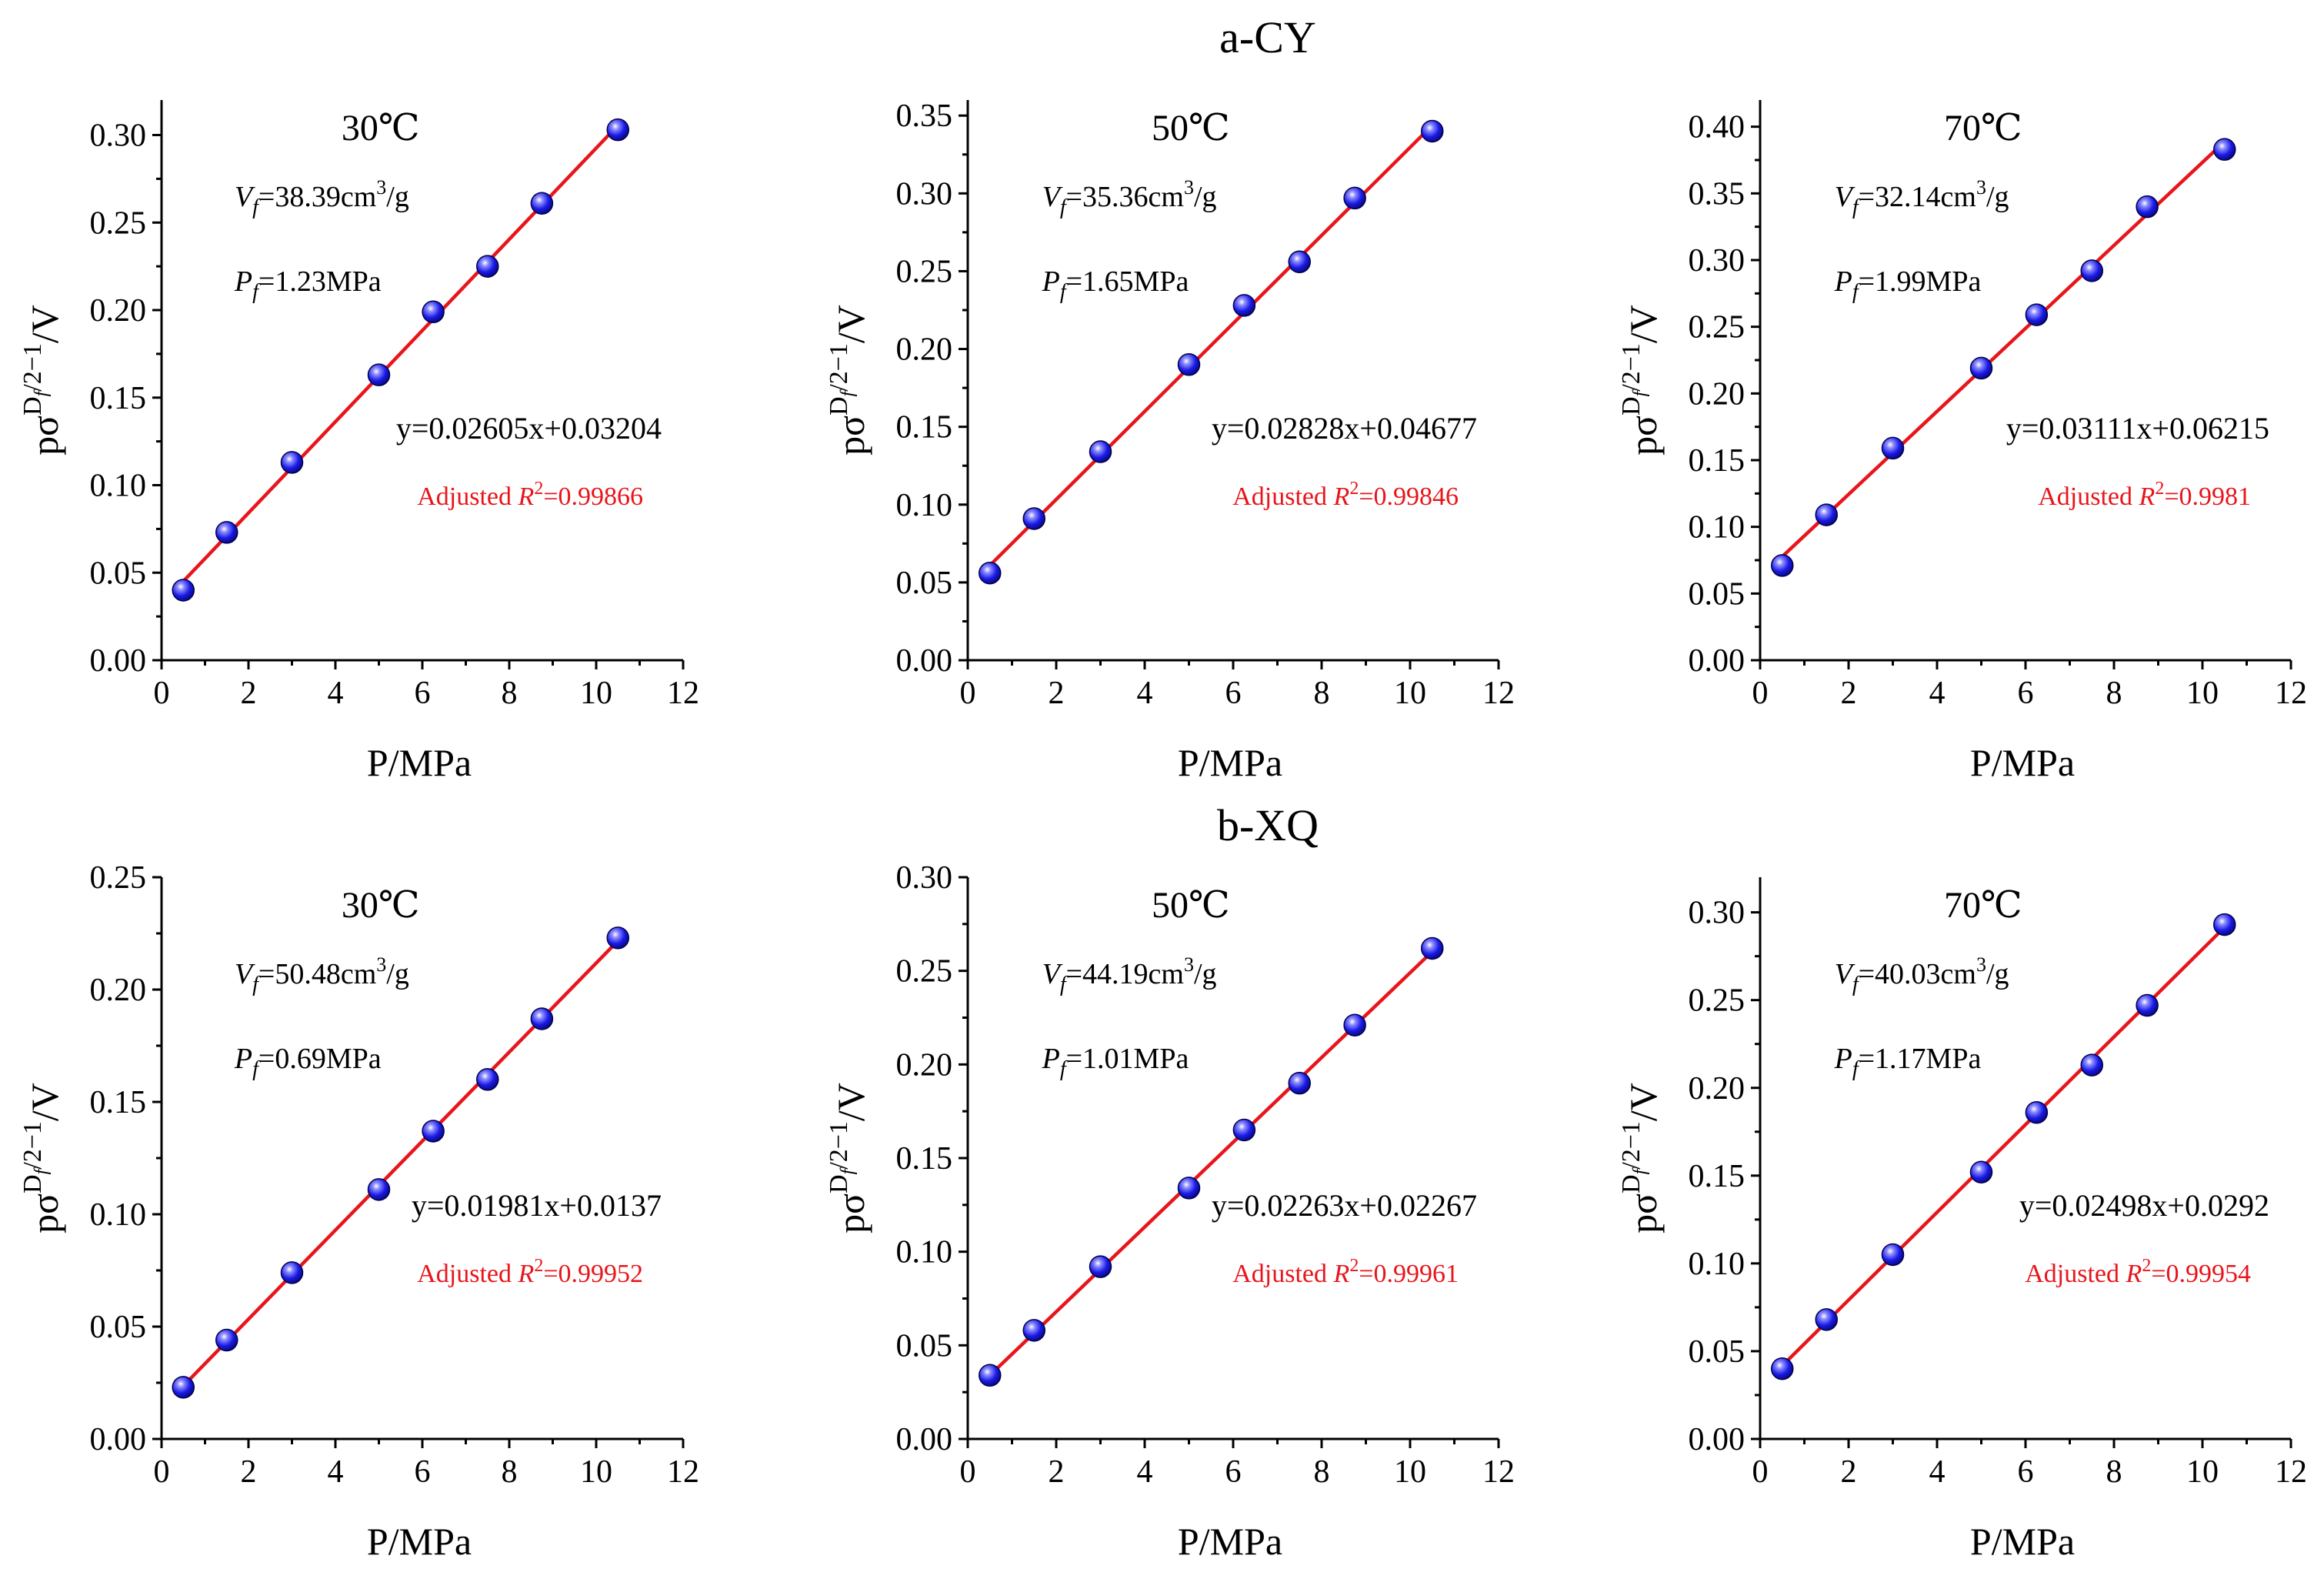 This screenshot has width=2324, height=1579. What do you see at coordinates (1908, 284) in the screenshot?
I see `pf-annotation: Pf=1.99MPa` at bounding box center [1908, 284].